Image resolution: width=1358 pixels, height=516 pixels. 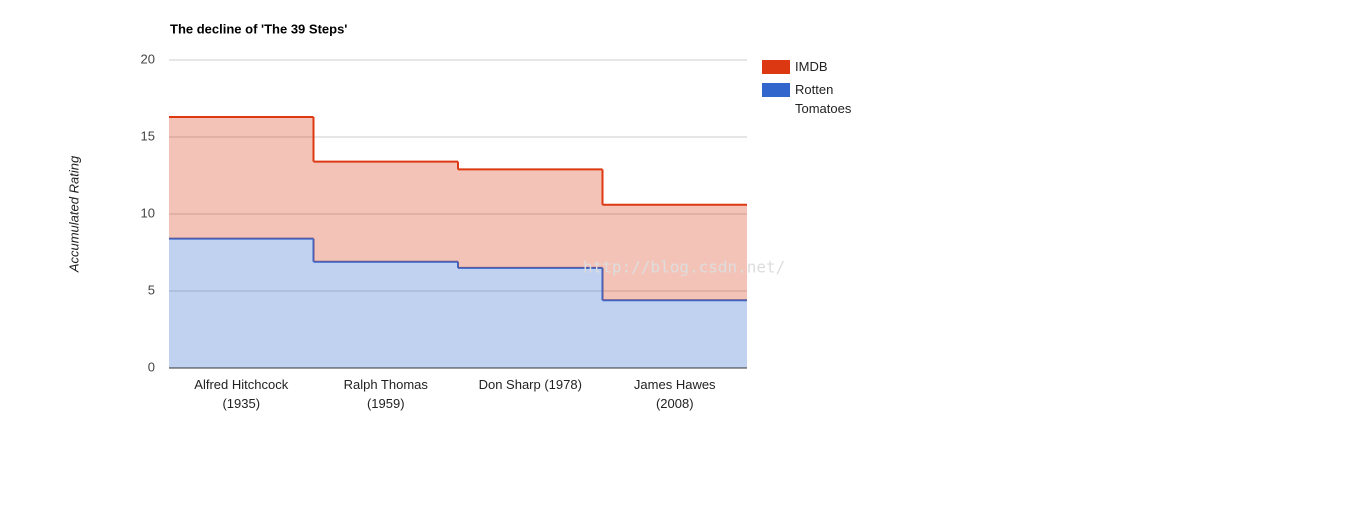 I want to click on y-tick-label: 5, so click(x=151, y=289).